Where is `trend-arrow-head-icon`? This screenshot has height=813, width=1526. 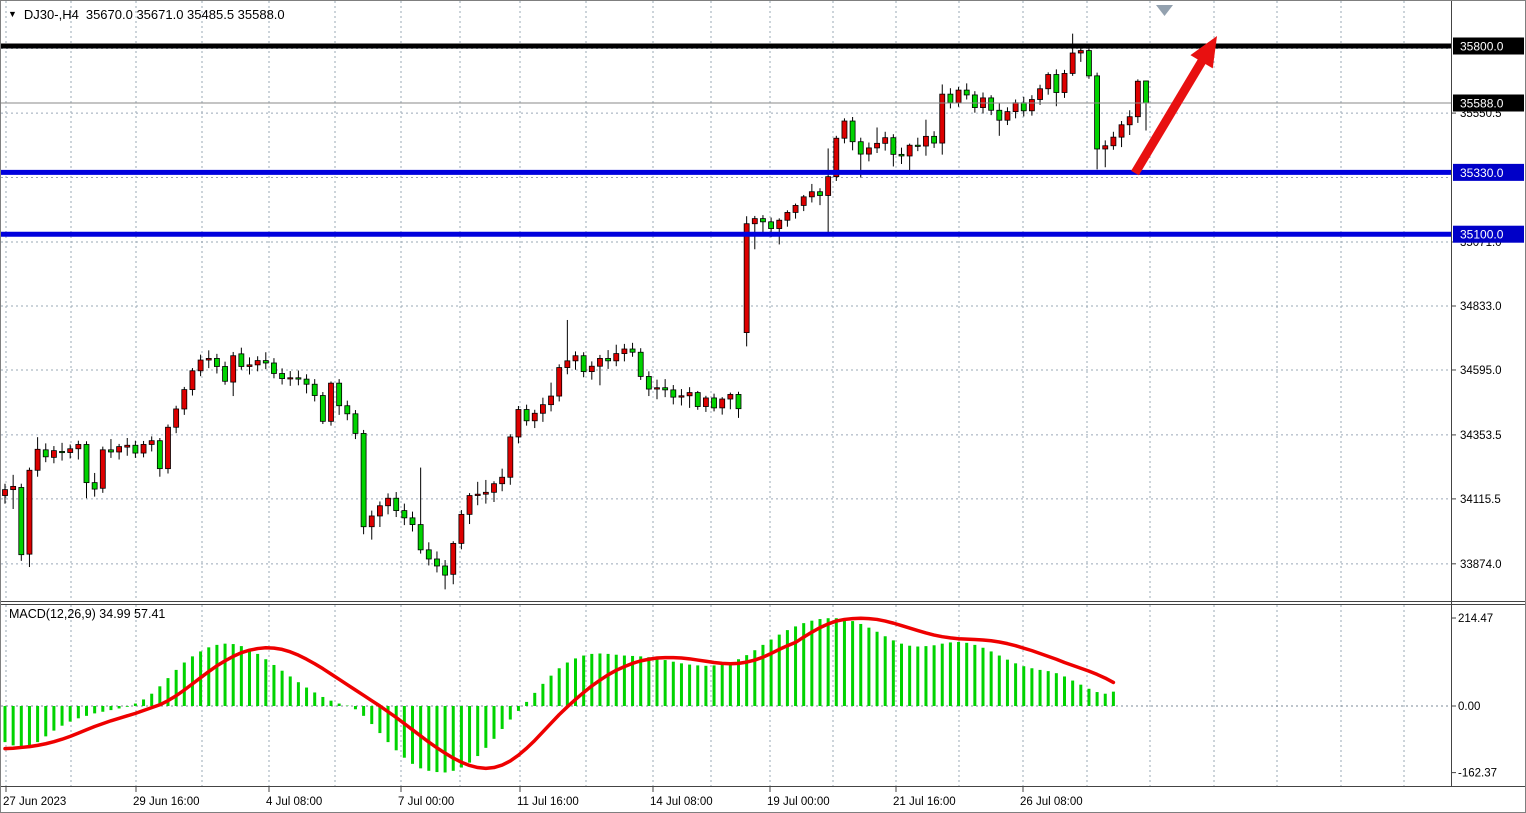
trend-arrow-head-icon is located at coordinates (1203, 52).